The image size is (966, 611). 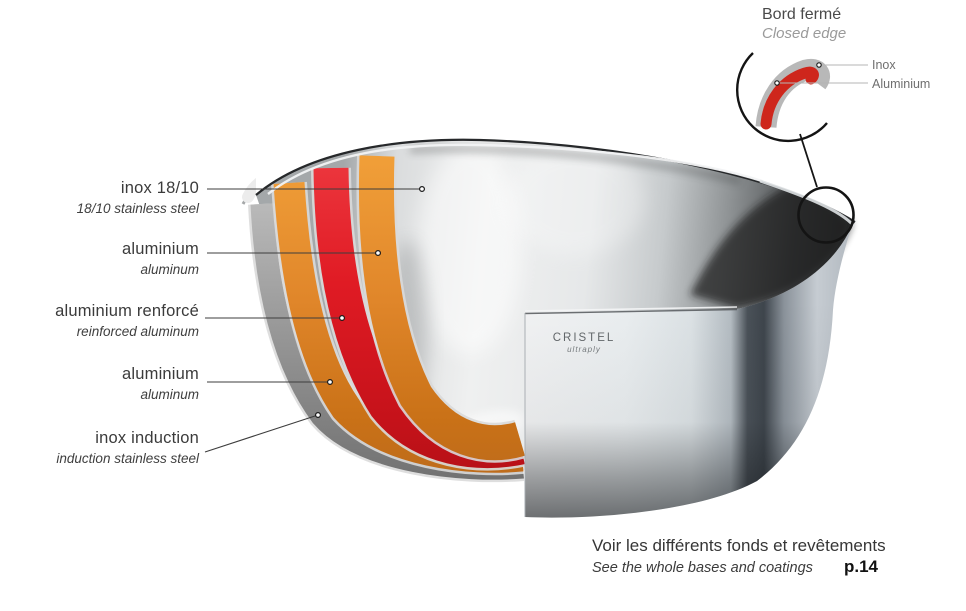 I want to click on detail-aluminium-dot, so click(x=777, y=83).